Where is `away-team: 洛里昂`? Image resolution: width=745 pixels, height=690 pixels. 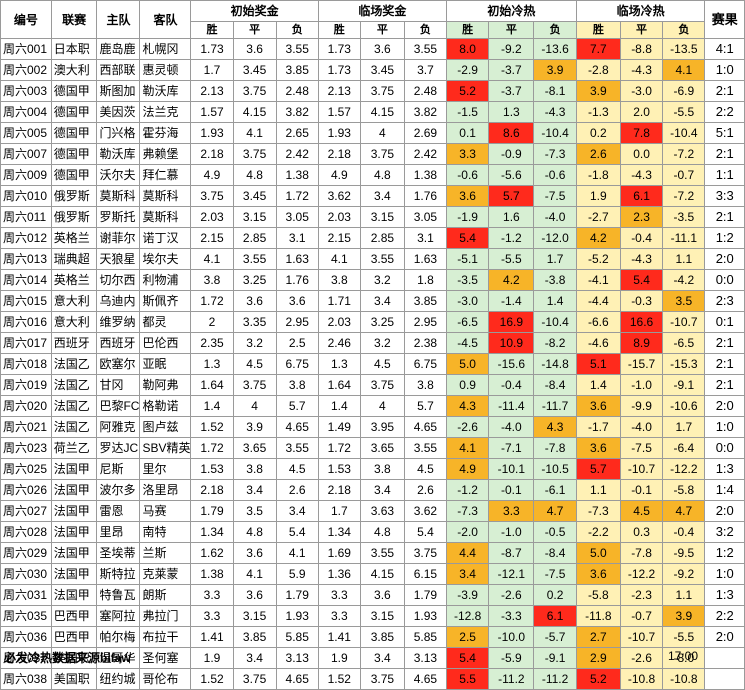
away-team: 洛里昂 is located at coordinates (165, 490).